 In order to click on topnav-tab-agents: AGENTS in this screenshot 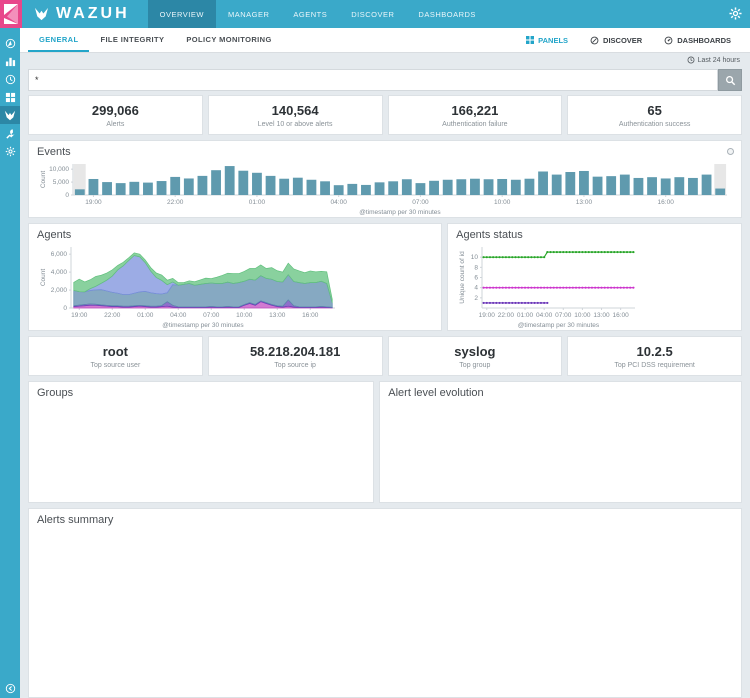, I will do `click(310, 14)`.